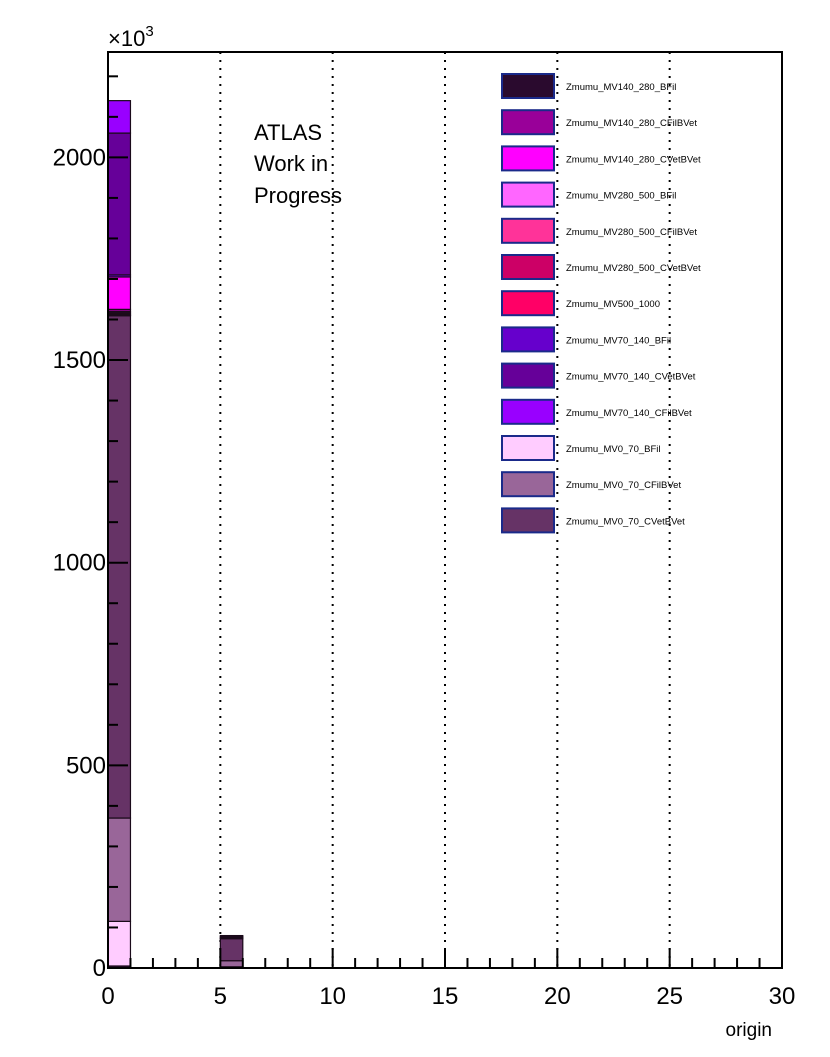 The height and width of the screenshot is (1057, 830). What do you see at coordinates (79, 360) in the screenshot?
I see `y-tick-label: 1500` at bounding box center [79, 360].